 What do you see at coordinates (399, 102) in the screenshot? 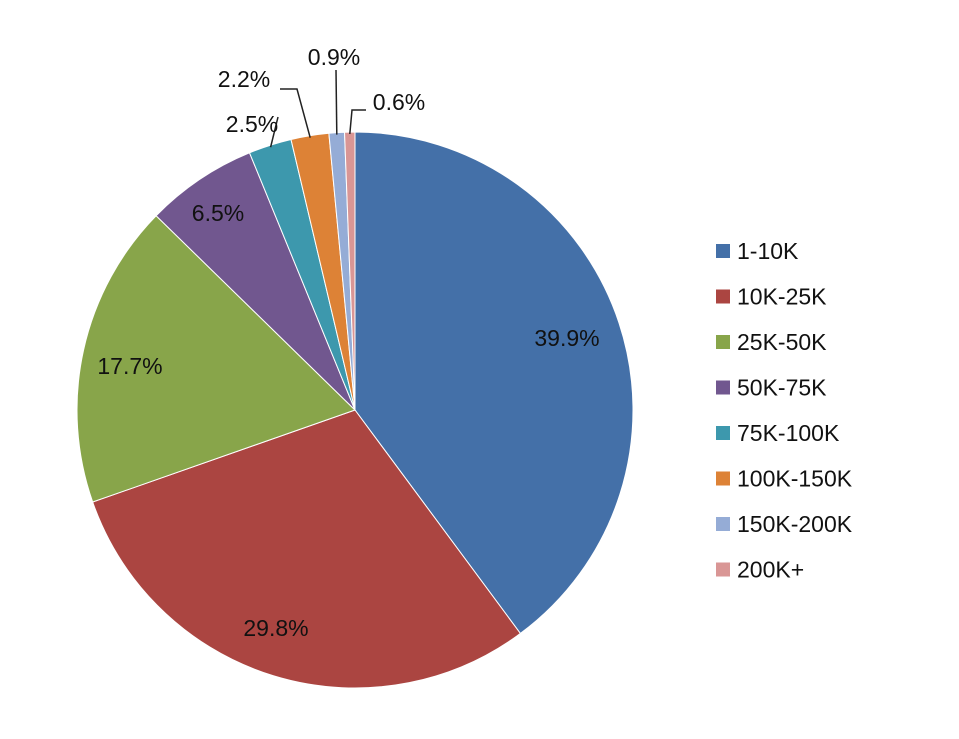
I see `data-label: 0.6%` at bounding box center [399, 102].